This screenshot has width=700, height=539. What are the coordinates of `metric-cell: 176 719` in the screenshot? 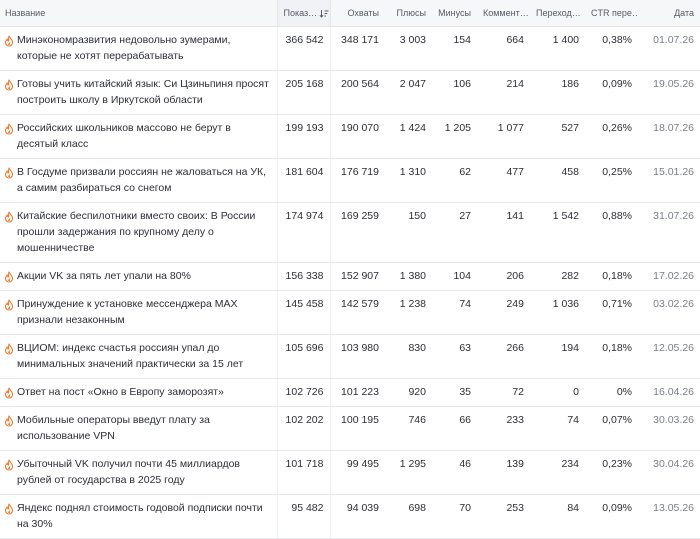 It's located at (357, 180).